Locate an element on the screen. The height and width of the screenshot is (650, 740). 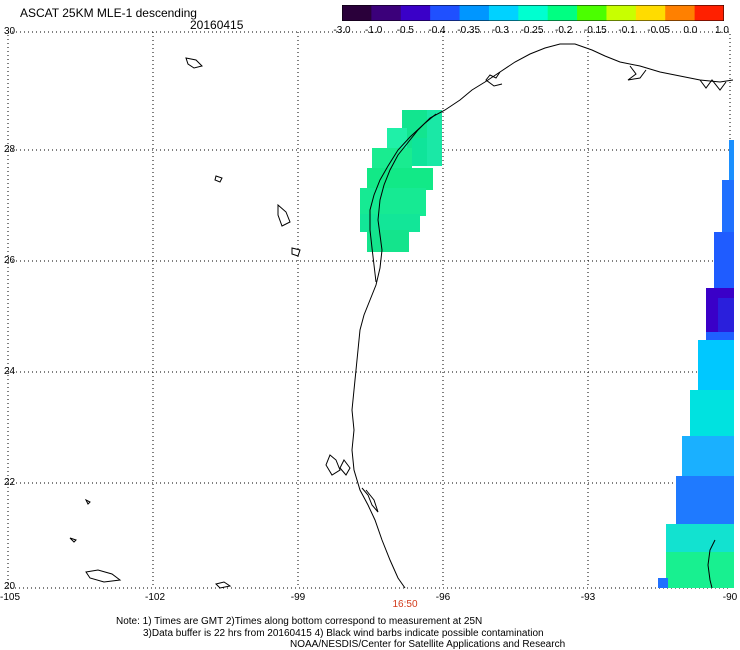
colorbar-tick-label: -0.15 is located at coordinates (595, 30).